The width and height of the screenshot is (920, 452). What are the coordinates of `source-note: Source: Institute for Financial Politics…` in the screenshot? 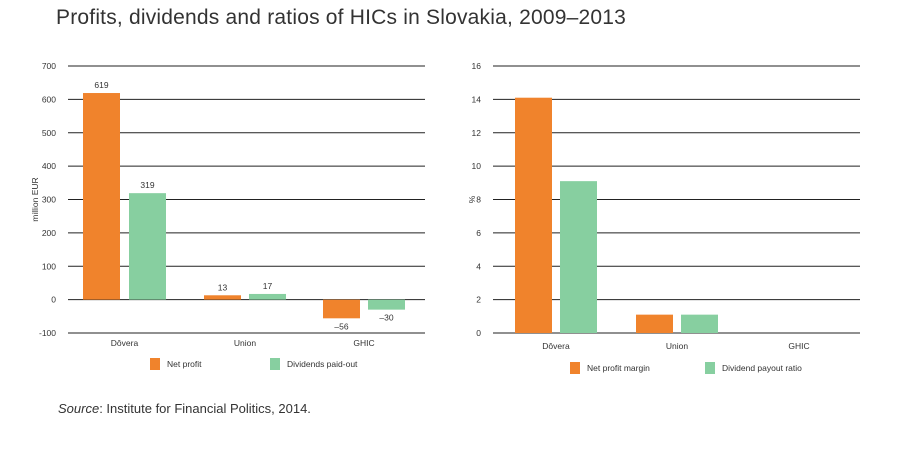 It's located at (184, 408).